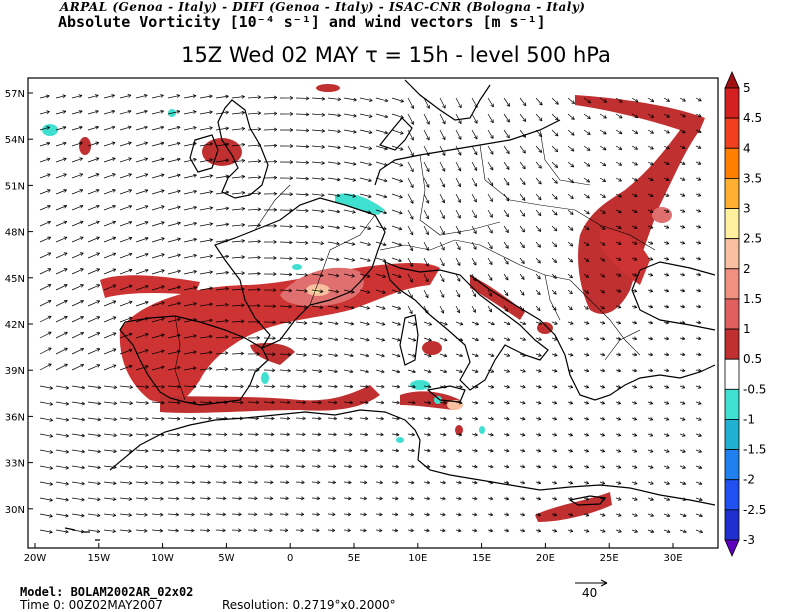  I want to click on reference-vector-label: 40, so click(590, 593).